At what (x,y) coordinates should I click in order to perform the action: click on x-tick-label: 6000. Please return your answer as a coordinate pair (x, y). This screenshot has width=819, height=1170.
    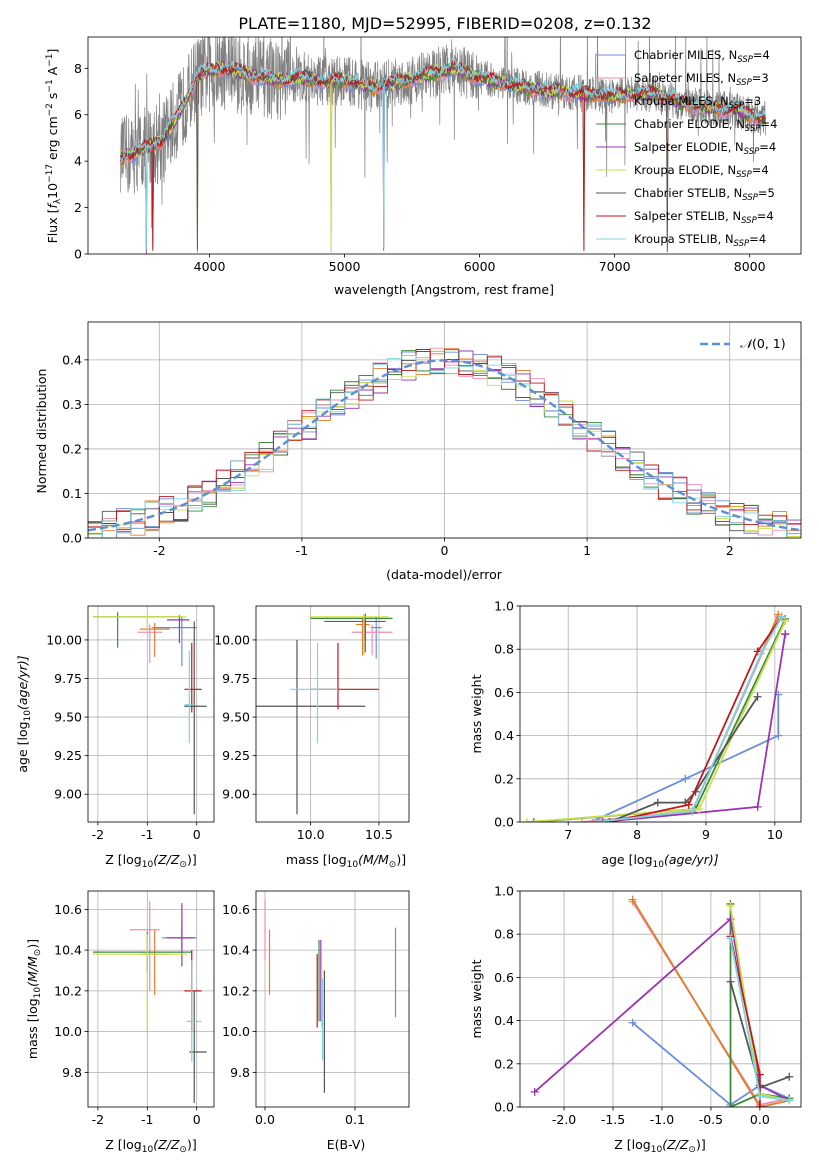
    Looking at the image, I should click on (480, 266).